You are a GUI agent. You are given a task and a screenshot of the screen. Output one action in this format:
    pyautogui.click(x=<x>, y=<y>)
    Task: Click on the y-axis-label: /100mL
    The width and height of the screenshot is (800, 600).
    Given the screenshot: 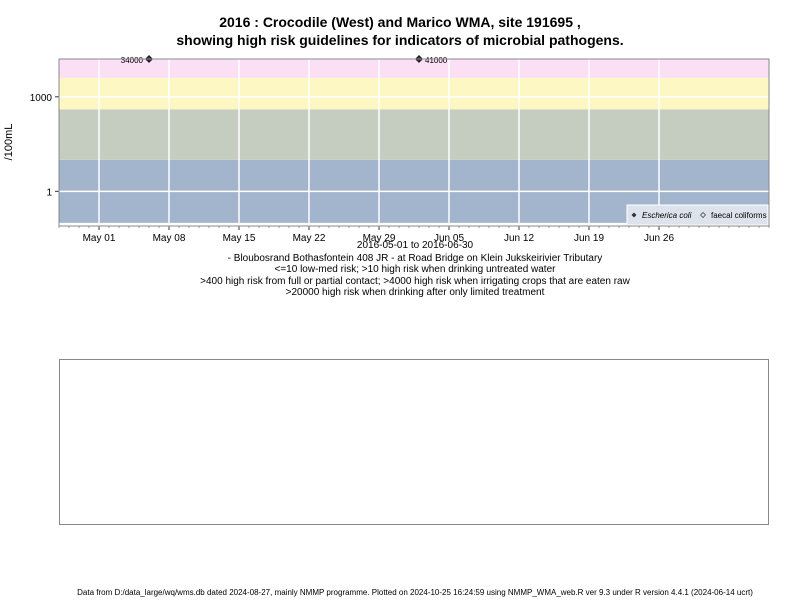 What is the action you would take?
    pyautogui.click(x=9, y=142)
    